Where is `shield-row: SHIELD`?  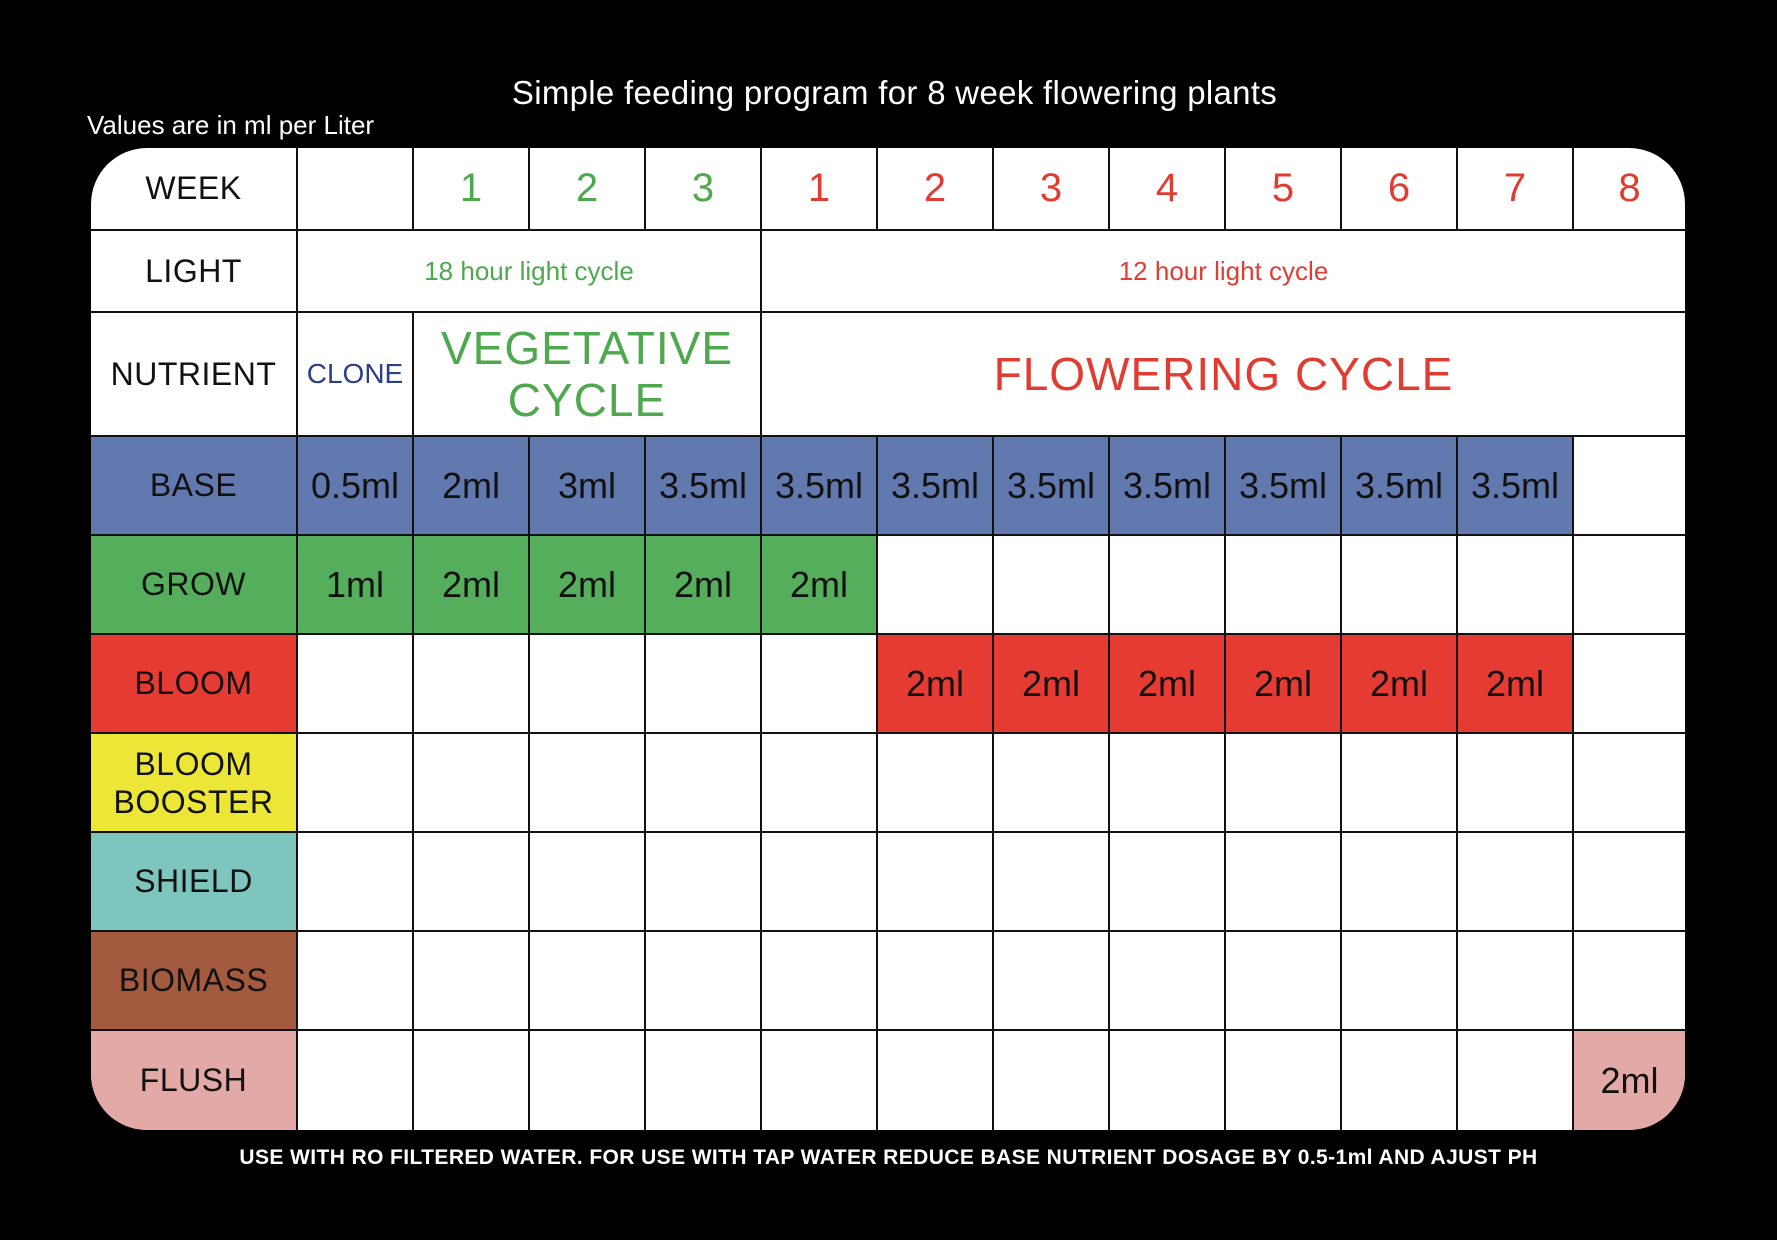
shield-row: SHIELD is located at coordinates (888, 881).